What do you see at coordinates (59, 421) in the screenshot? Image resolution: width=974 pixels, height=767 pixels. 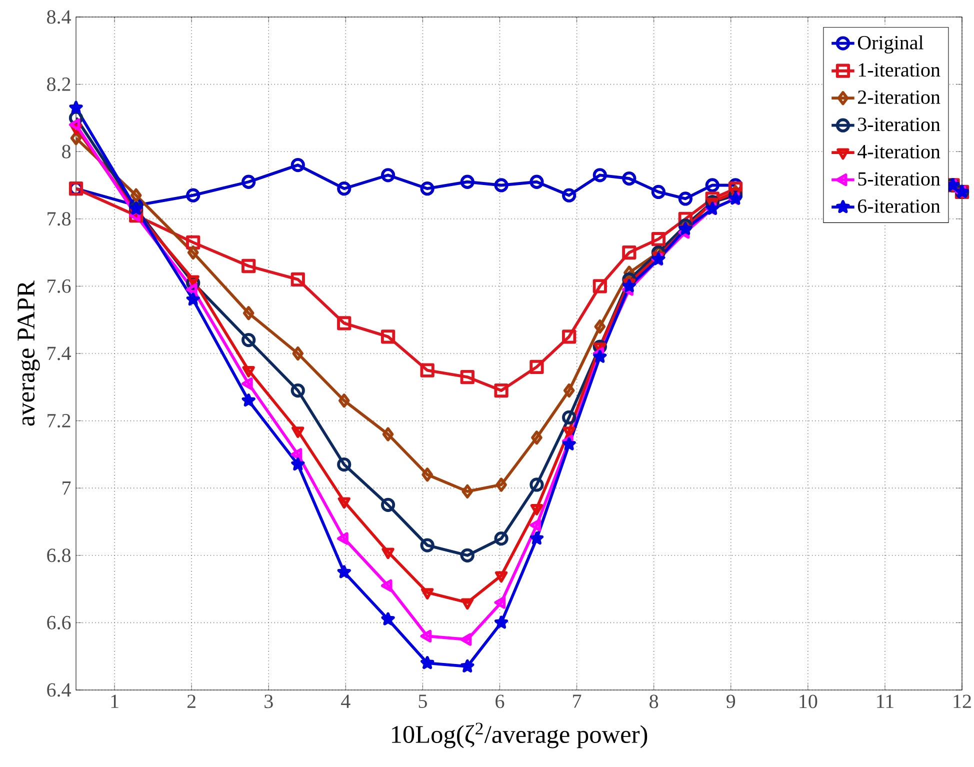 I see `y-tick-label: 7.2` at bounding box center [59, 421].